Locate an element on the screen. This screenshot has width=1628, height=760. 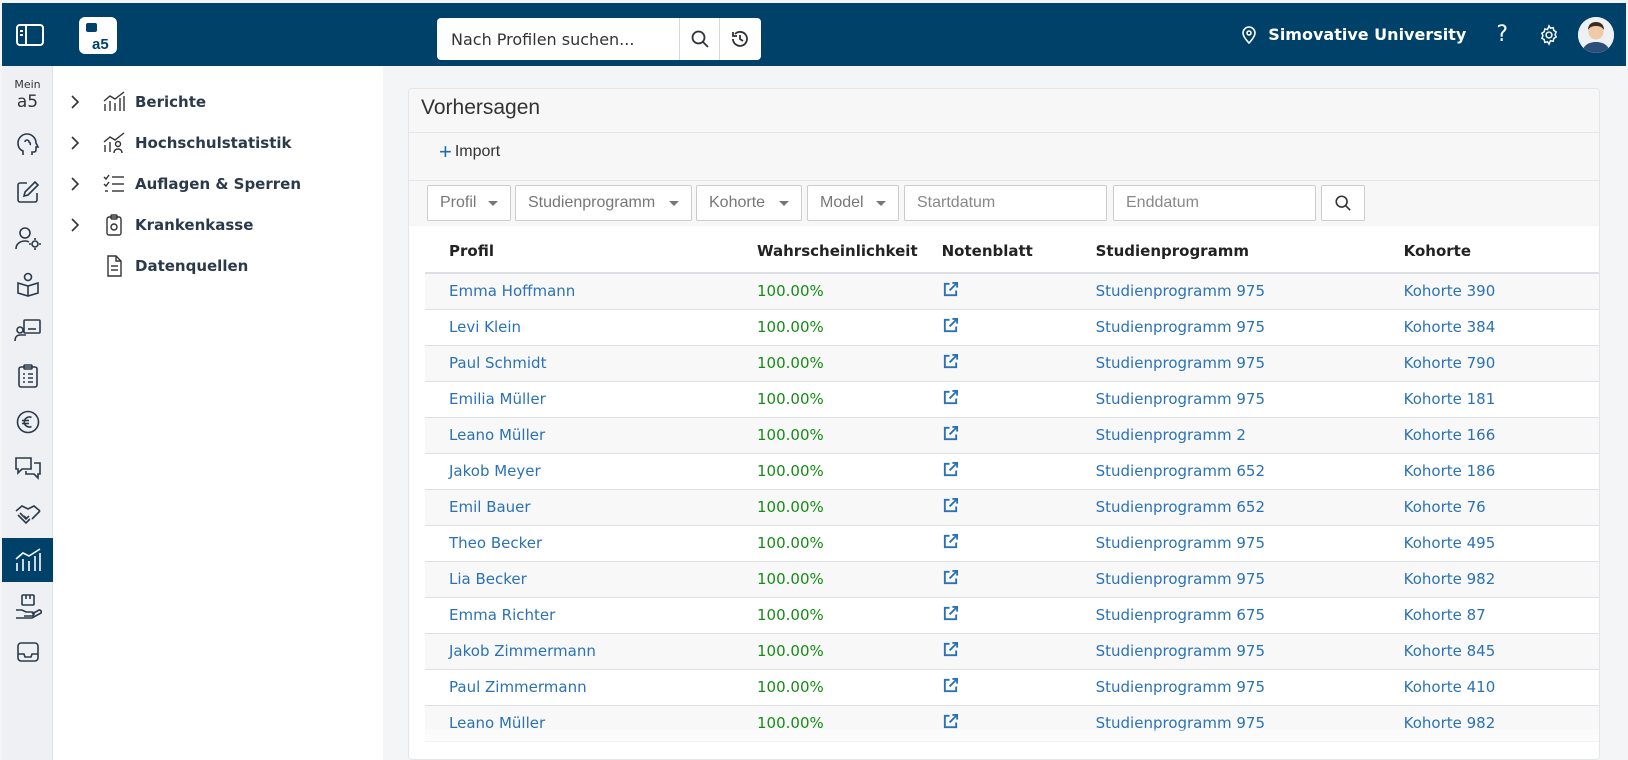
studienprogramm-filter: Studienprogramm is located at coordinates (603, 203).